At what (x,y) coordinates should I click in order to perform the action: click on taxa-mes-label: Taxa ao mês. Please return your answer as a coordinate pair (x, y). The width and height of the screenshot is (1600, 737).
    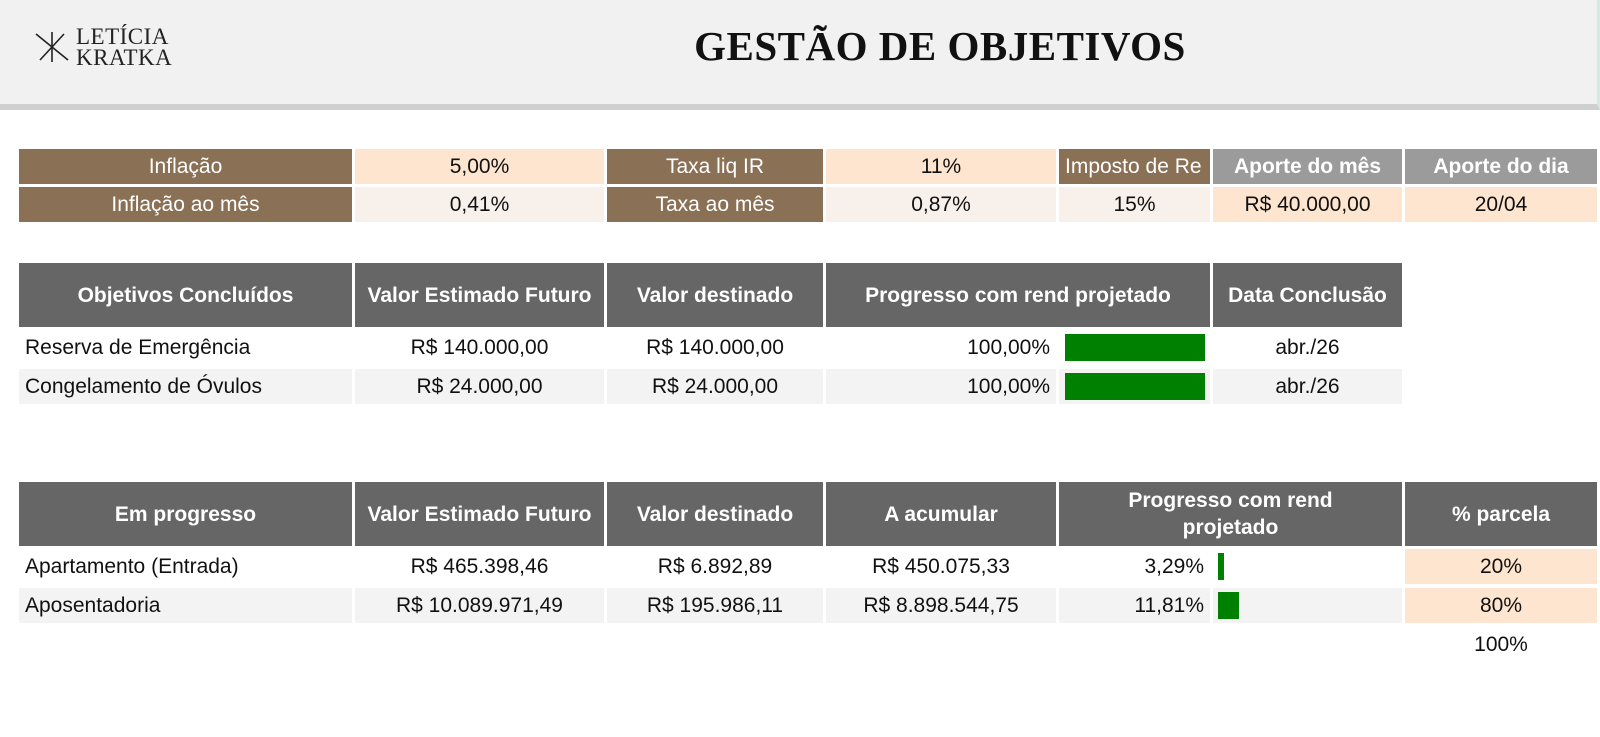
    Looking at the image, I should click on (715, 204).